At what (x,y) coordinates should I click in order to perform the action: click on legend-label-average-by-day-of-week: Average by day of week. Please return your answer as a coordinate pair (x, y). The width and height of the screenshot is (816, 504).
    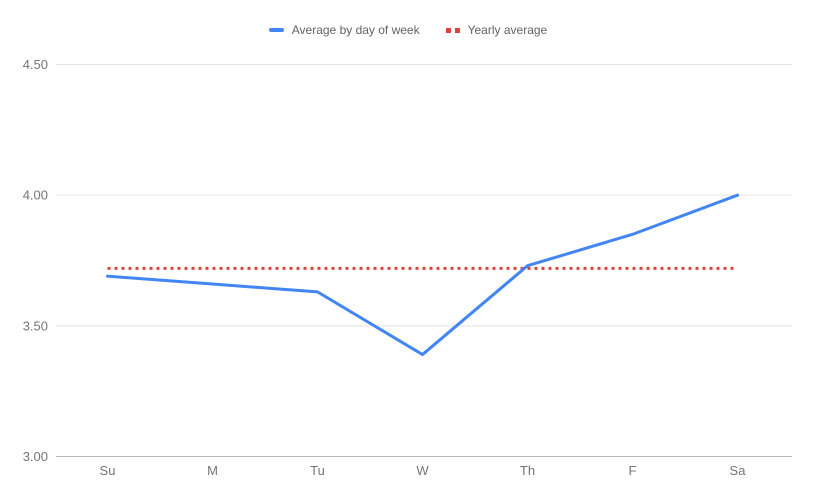
    Looking at the image, I should click on (355, 30).